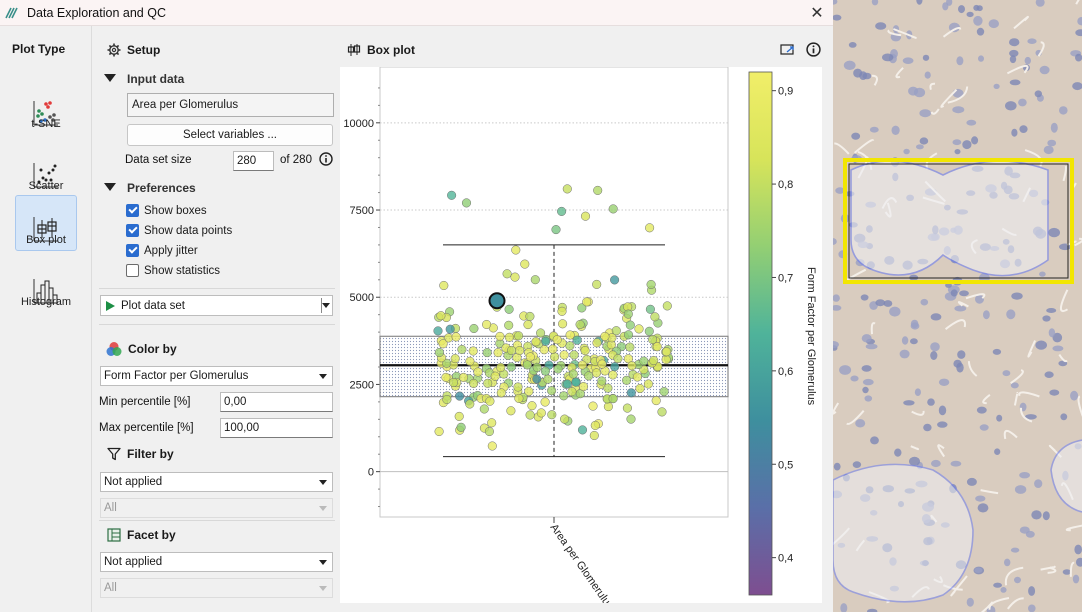  Describe the element at coordinates (362, 211) in the screenshot. I see `y-tick-label: 7500` at that location.